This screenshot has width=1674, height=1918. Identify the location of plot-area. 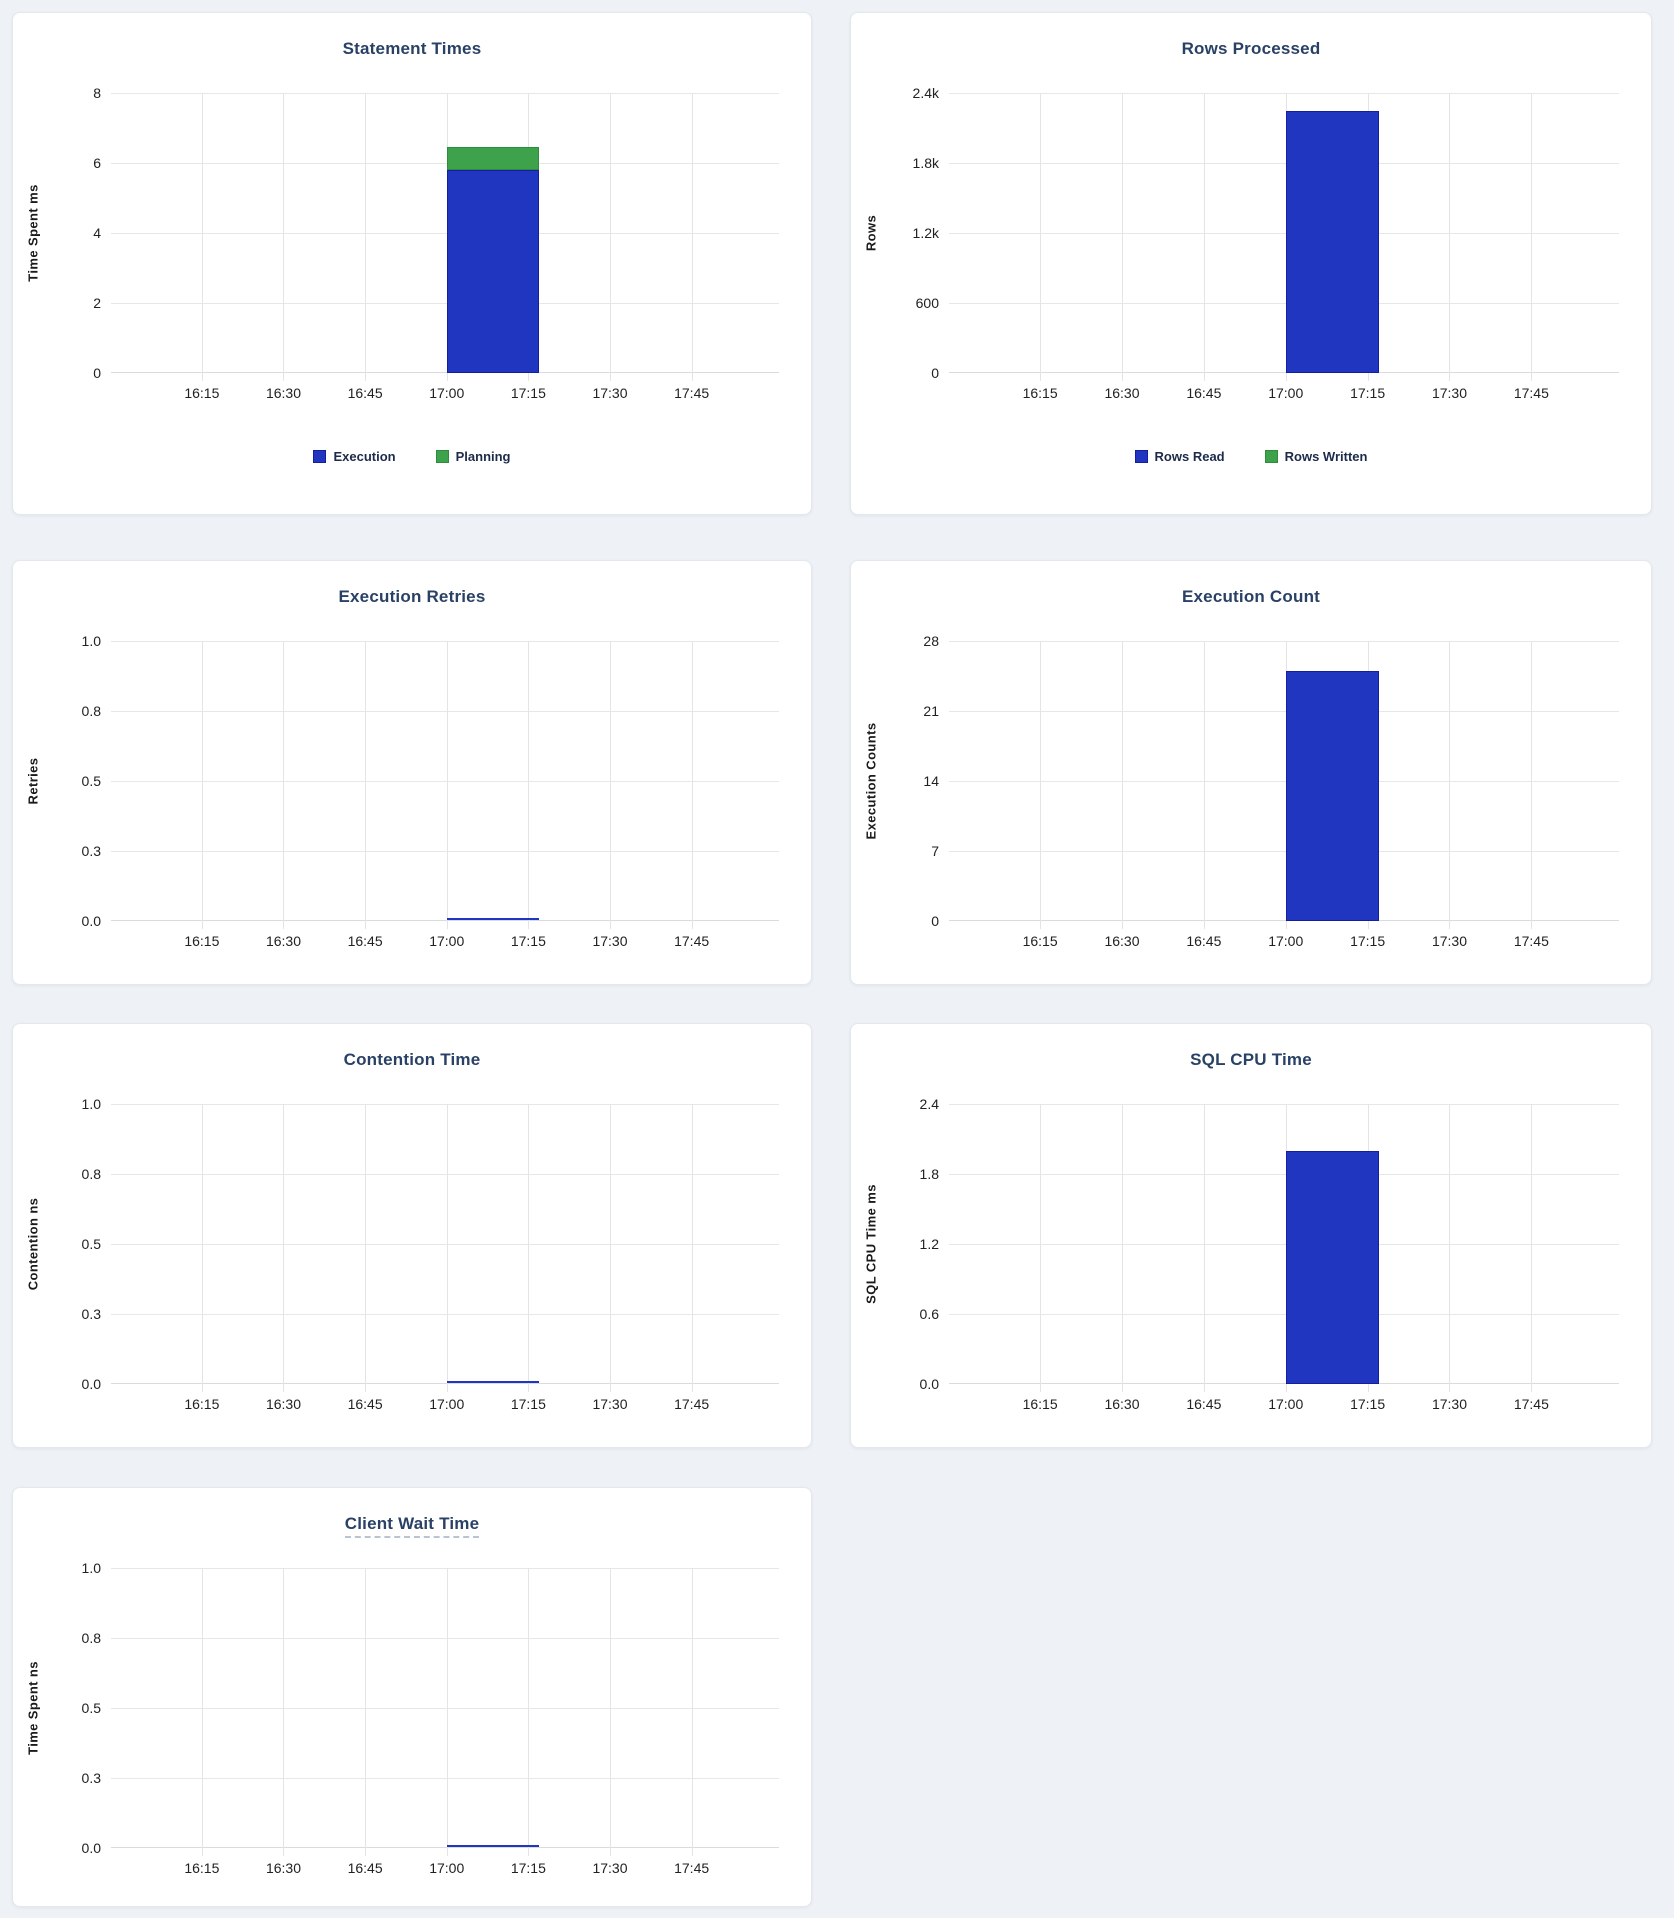
(445, 237).